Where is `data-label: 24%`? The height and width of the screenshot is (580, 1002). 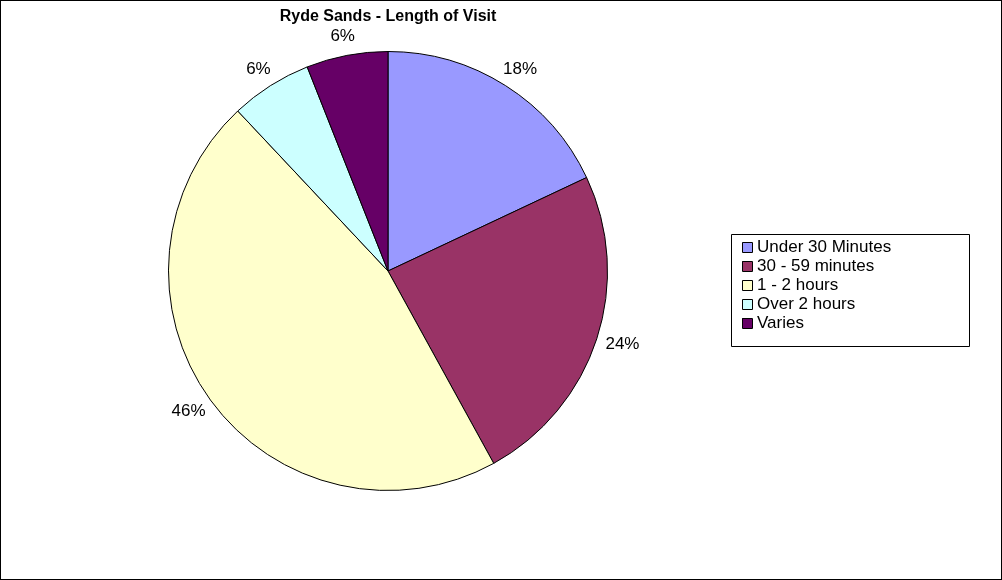
data-label: 24% is located at coordinates (622, 344).